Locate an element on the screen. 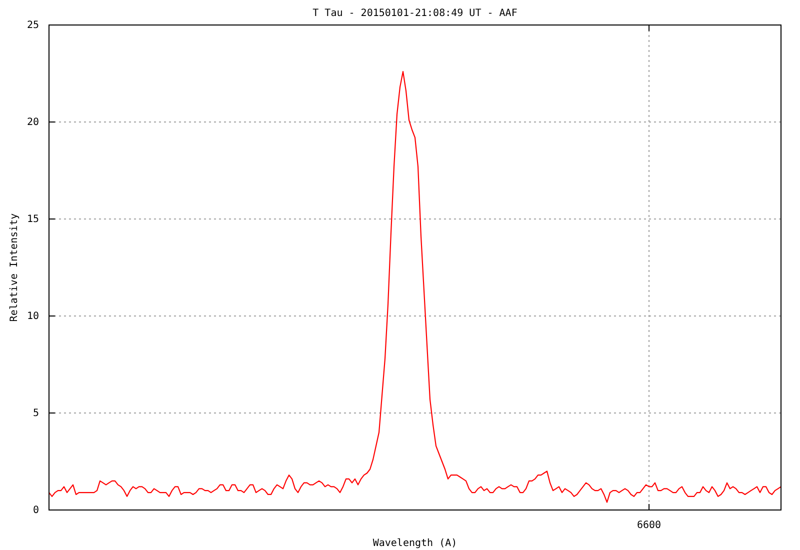 Image resolution: width=800 pixels, height=550 pixels. x-axis-title: Wavelength (A) is located at coordinates (415, 543).